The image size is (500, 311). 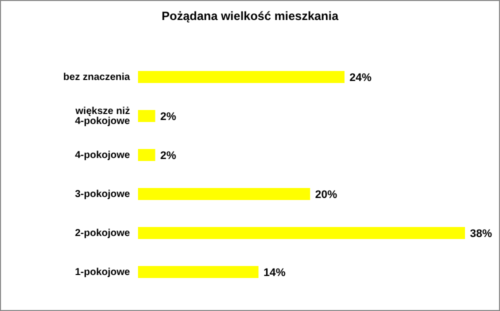 I want to click on data-label: 38%, so click(x=481, y=234).